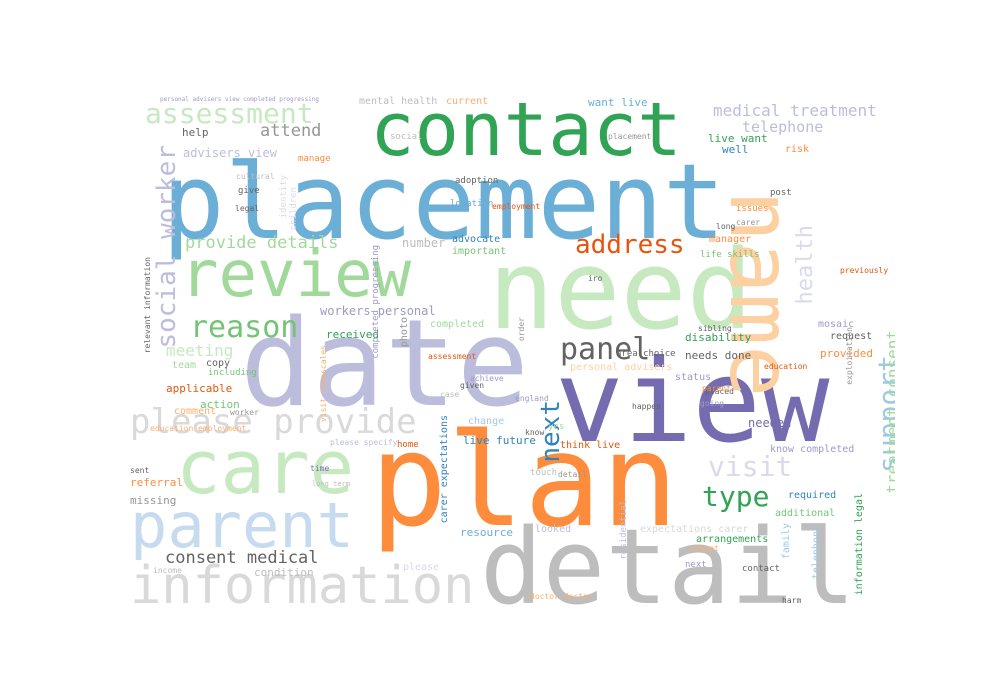 The image size is (1000, 700). I want to click on word: please specify, so click(364, 442).